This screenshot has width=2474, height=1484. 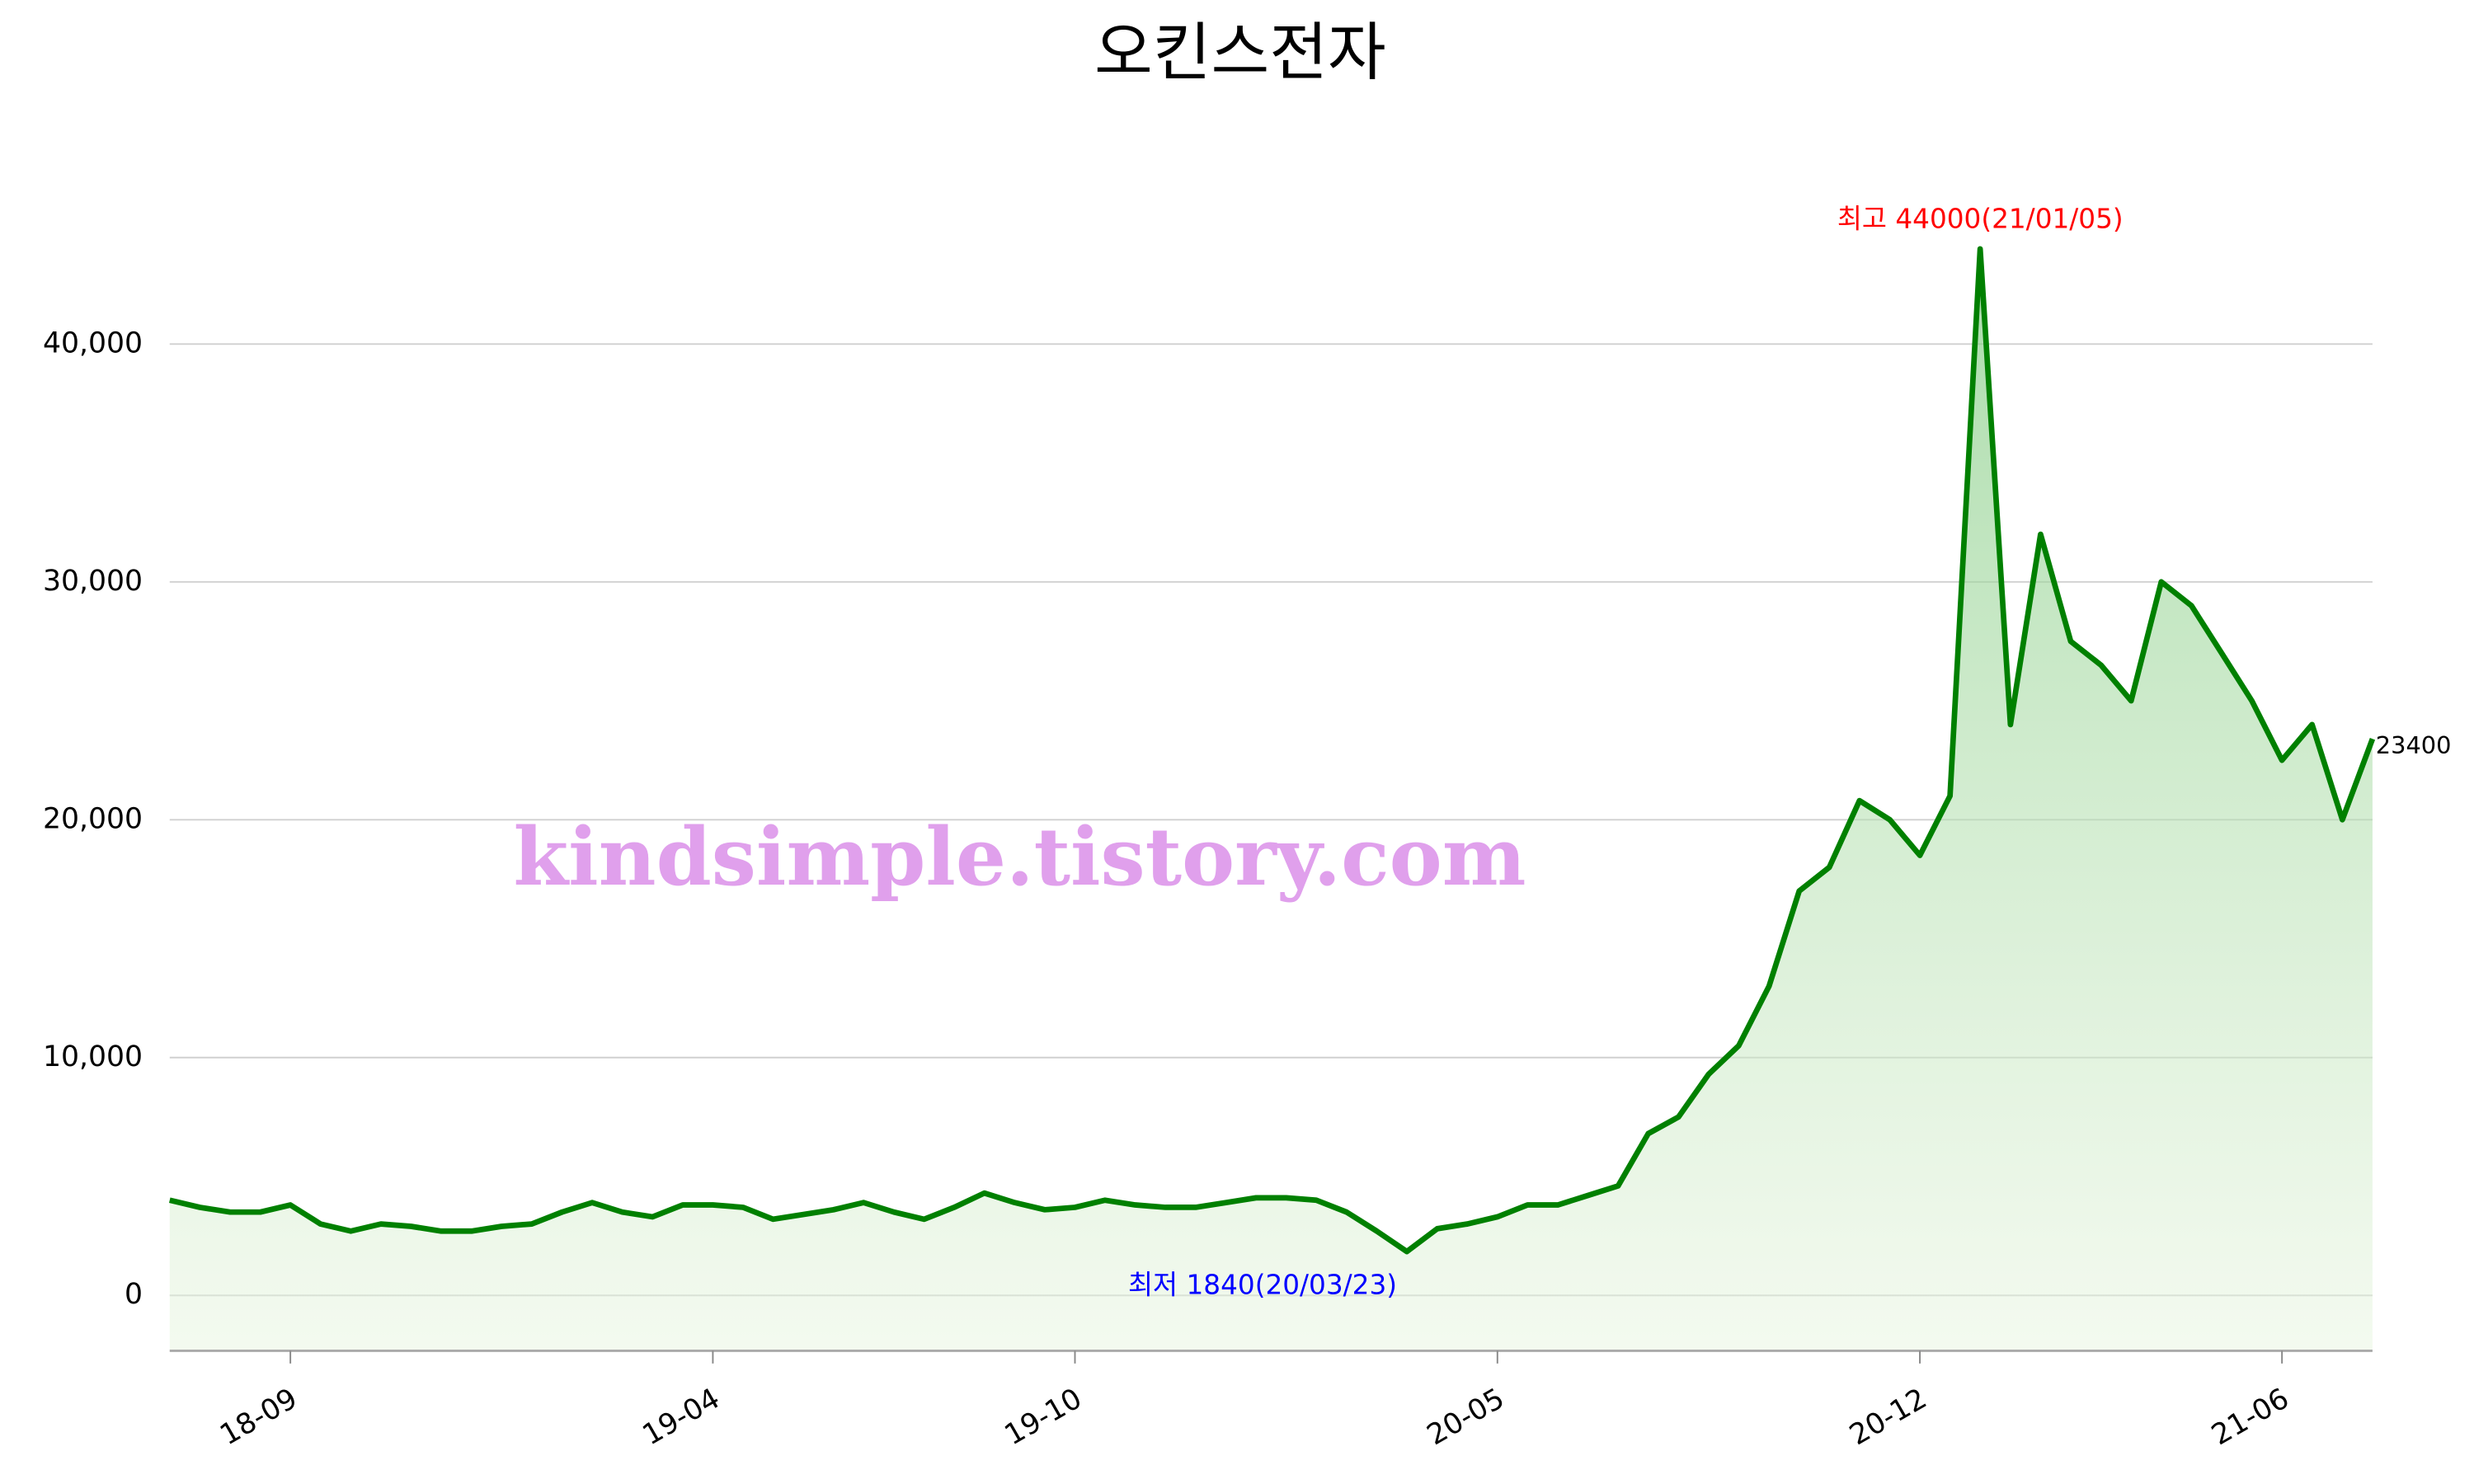 What do you see at coordinates (1043, 1417) in the screenshot?
I see `x-tick-label: 19-10` at bounding box center [1043, 1417].